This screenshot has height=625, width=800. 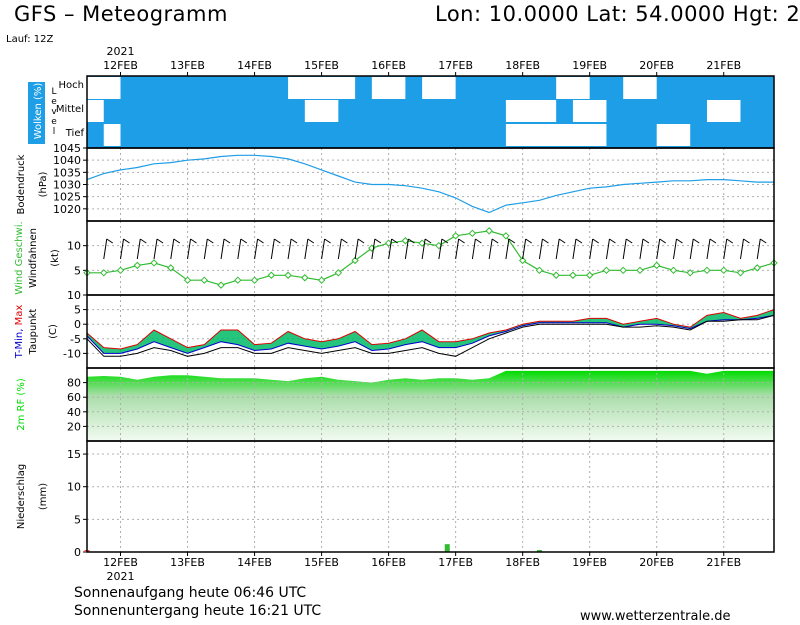 What do you see at coordinates (430, 184) in the screenshot?
I see `panel-frame` at bounding box center [430, 184].